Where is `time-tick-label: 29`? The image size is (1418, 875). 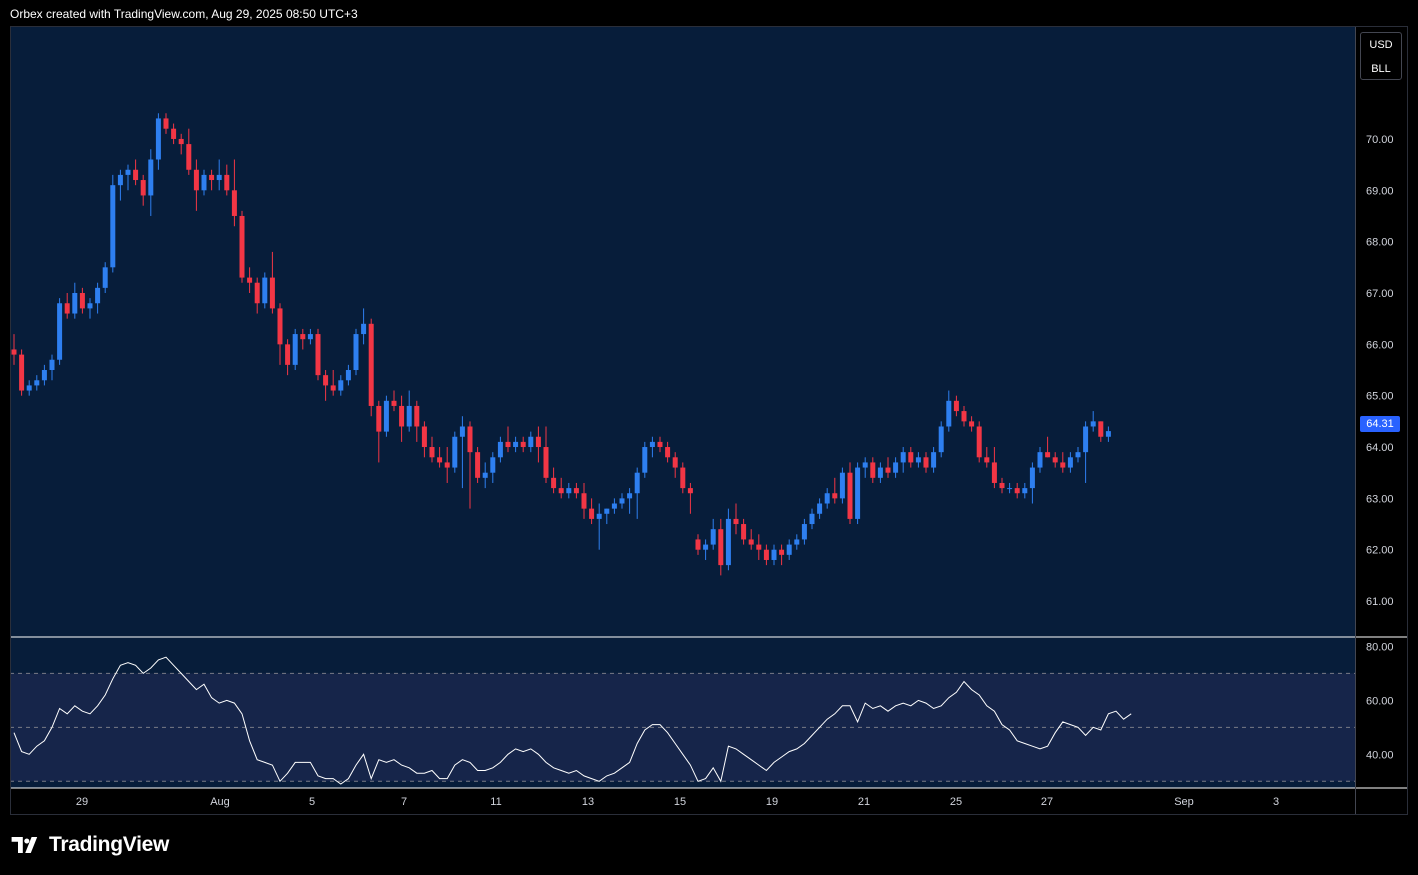
time-tick-label: 29 is located at coordinates (82, 802).